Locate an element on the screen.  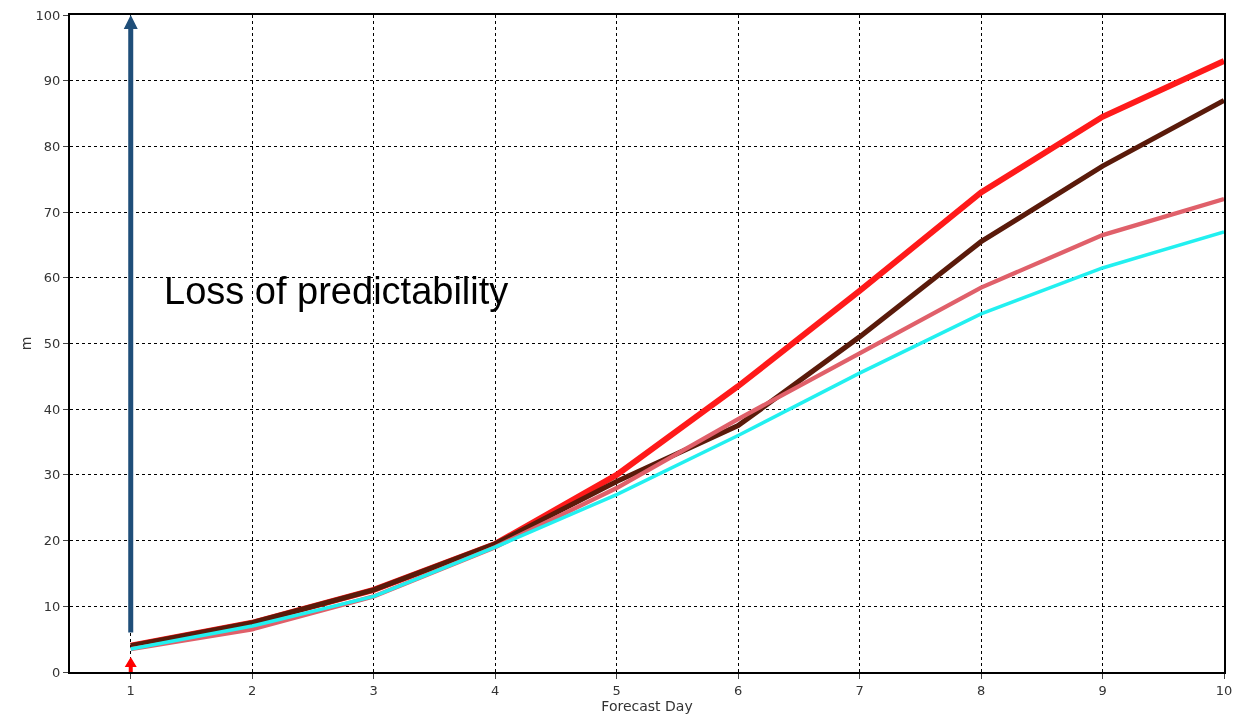
x-tick-label: 3 is located at coordinates (373, 690).